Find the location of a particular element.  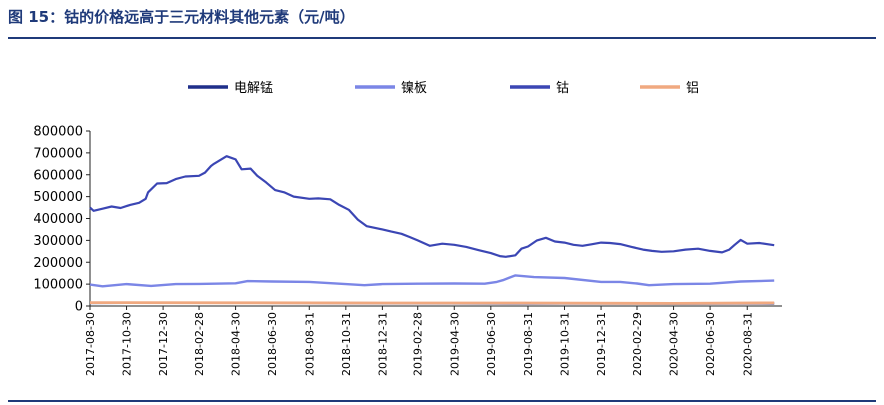

y-tick-label: 200000 is located at coordinates (58, 263).